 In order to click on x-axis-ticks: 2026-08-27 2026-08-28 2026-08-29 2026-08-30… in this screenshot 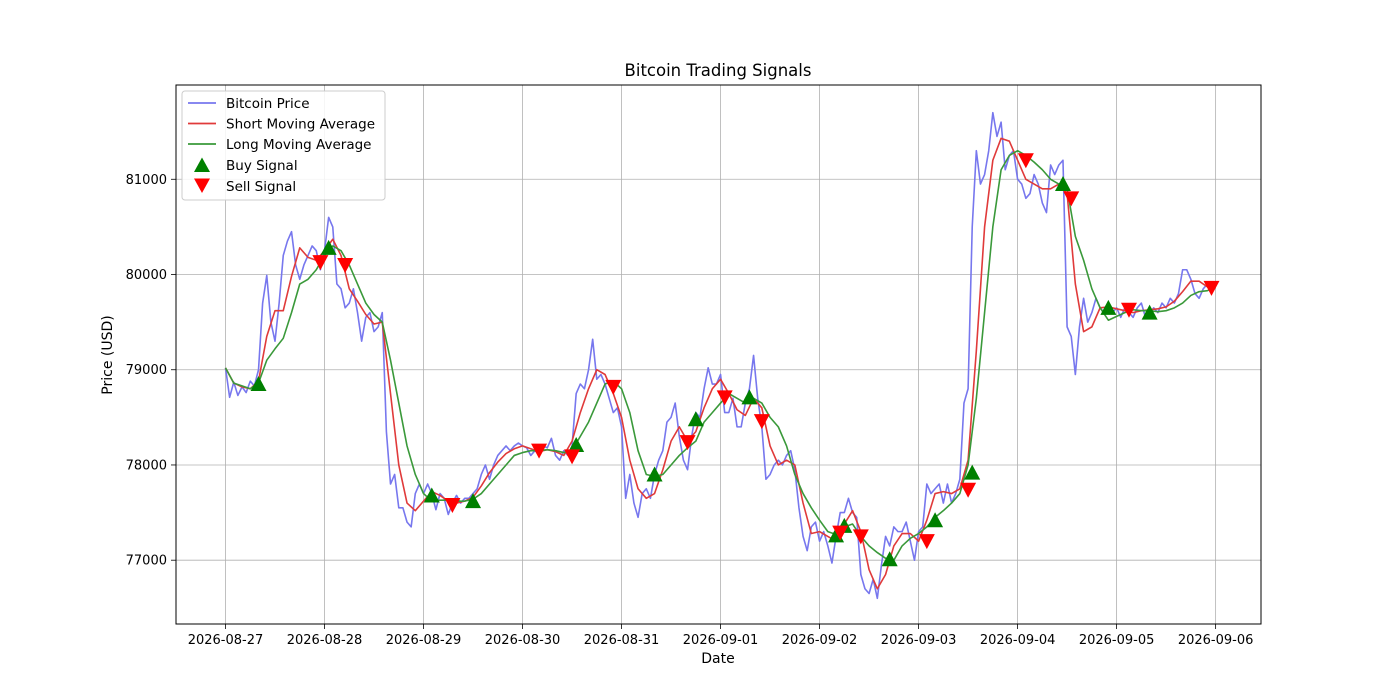, I will do `click(721, 636)`.